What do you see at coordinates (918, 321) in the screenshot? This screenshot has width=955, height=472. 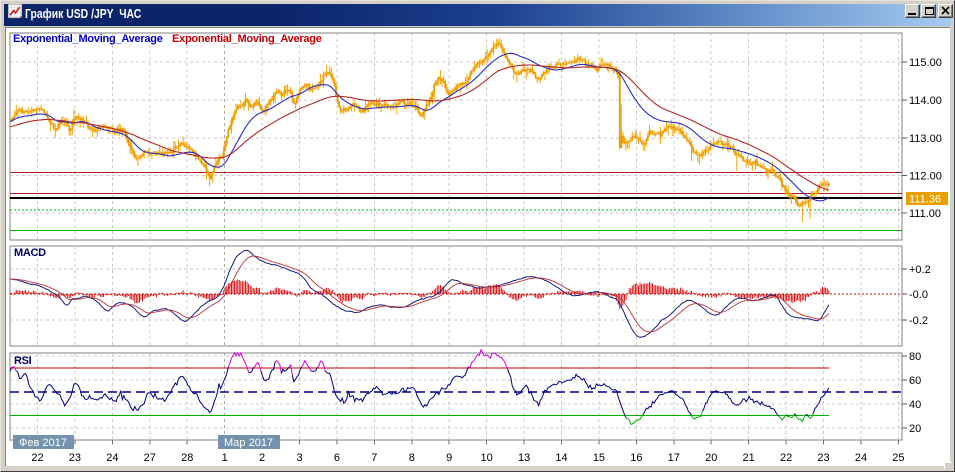 I see `svg-text: -0.2` at bounding box center [918, 321].